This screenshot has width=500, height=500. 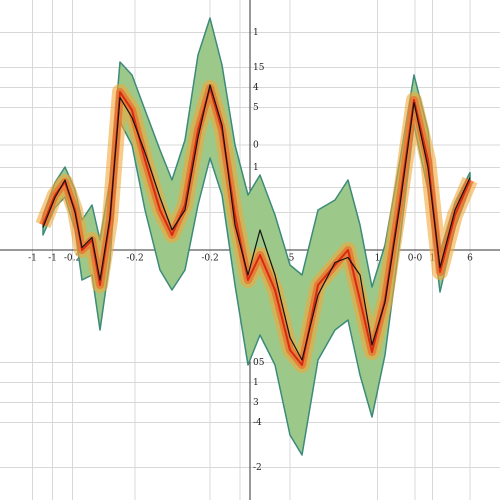 I want to click on y-tick-label: -4, so click(x=257, y=423).